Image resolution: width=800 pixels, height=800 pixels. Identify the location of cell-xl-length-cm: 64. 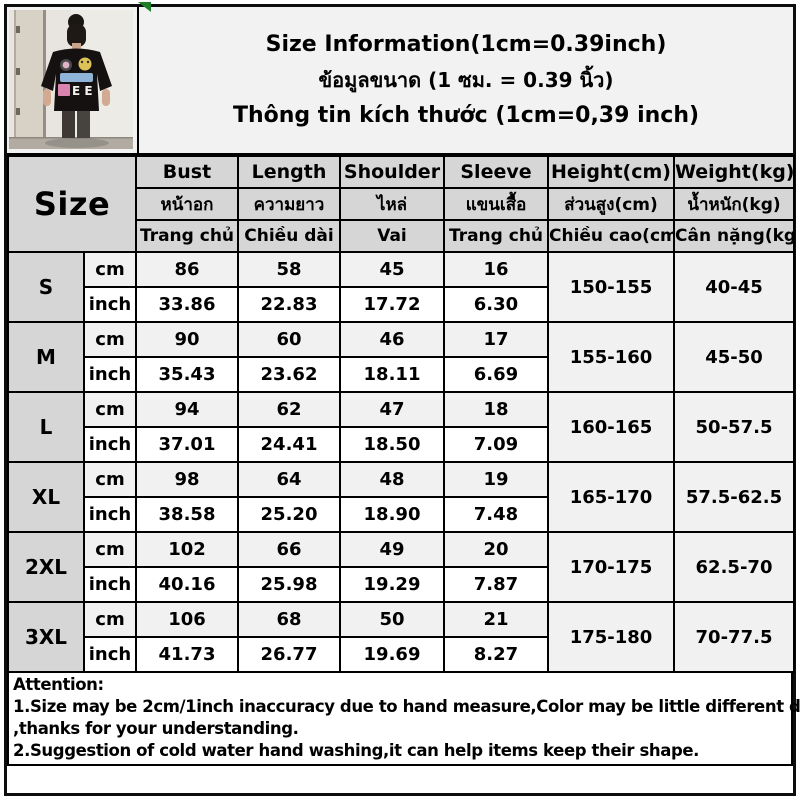
(289, 479).